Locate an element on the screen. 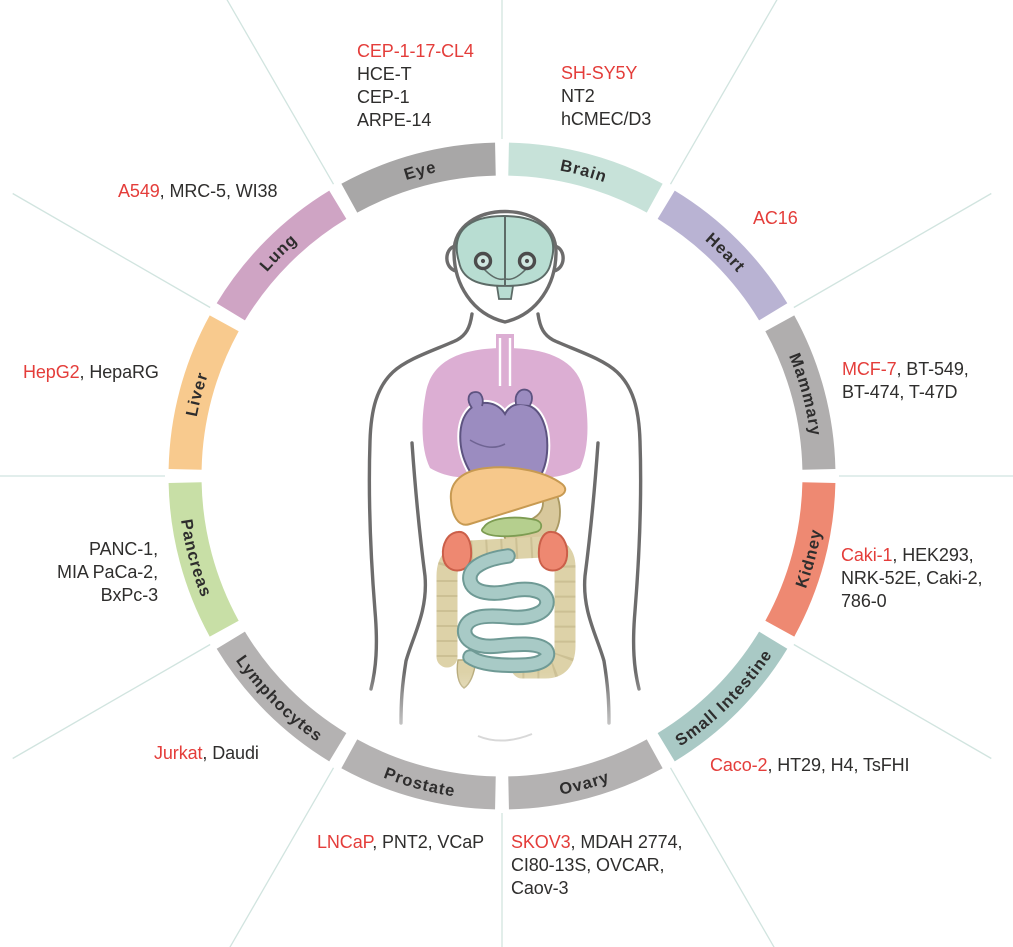 Image resolution: width=1013 pixels, height=947 pixels. ring-segment-lymphocytes is located at coordinates (281, 696).